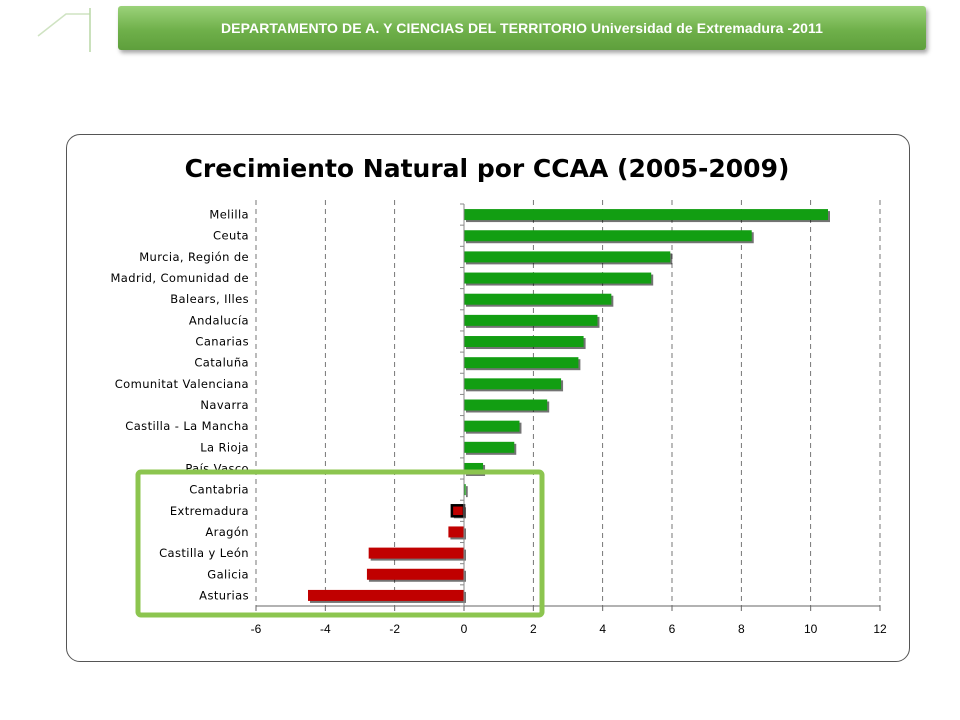 This screenshot has height=720, width=960. Describe the element at coordinates (256, 629) in the screenshot. I see `x-tick-label-0: -6` at that location.